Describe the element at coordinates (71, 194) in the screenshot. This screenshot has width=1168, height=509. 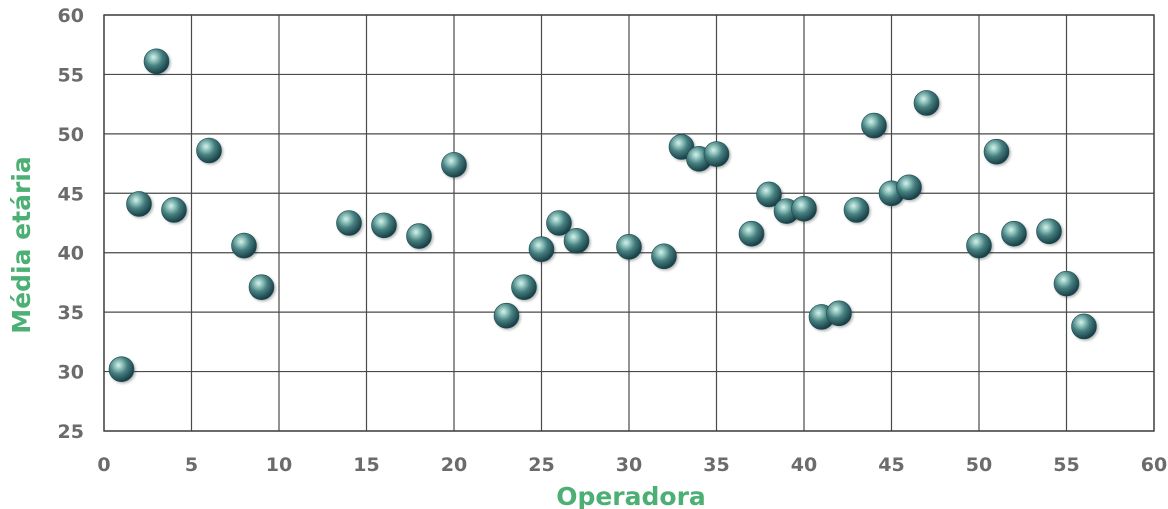
I see `y-tick-label: 45` at that location.